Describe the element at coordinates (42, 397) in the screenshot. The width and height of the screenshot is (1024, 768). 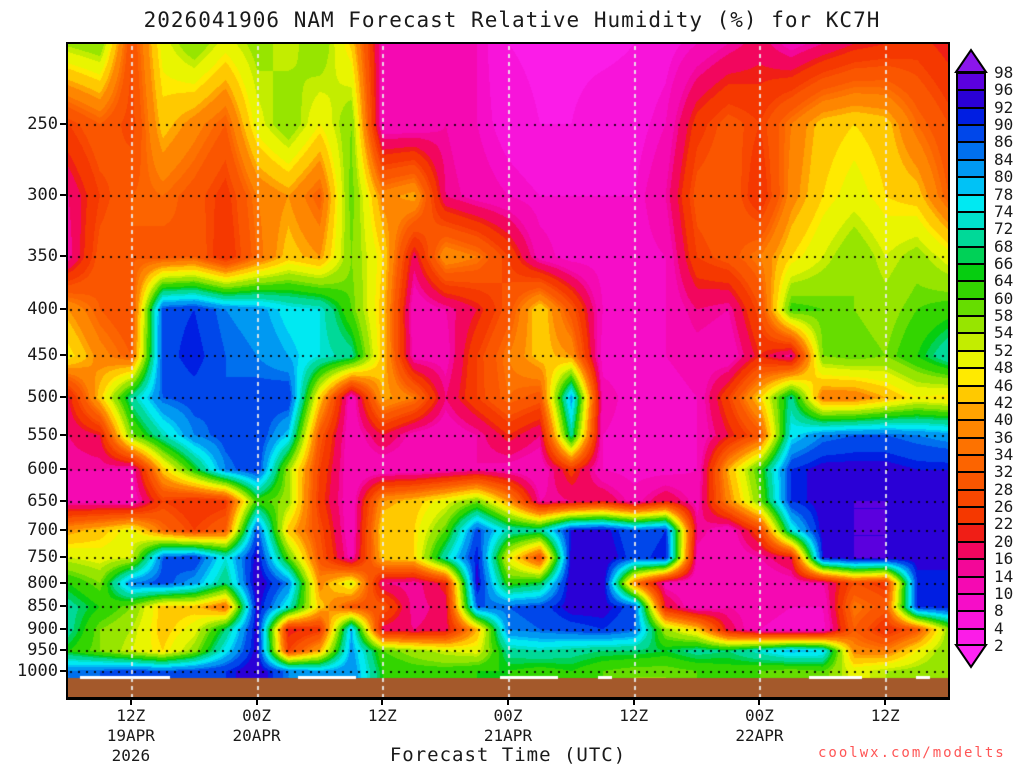
I see `y-tick-label: 500` at that location.